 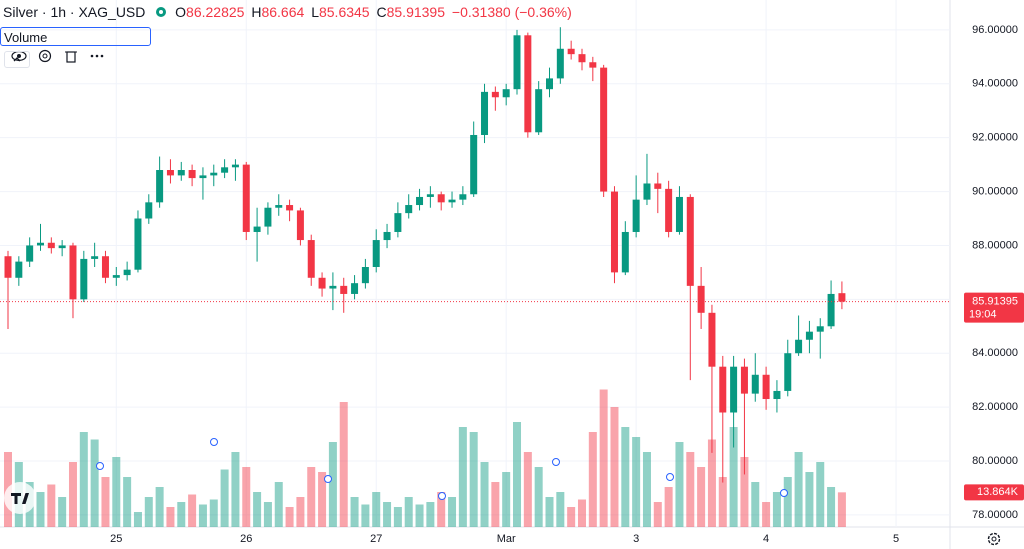 I want to click on c-label: C, so click(x=381, y=12).